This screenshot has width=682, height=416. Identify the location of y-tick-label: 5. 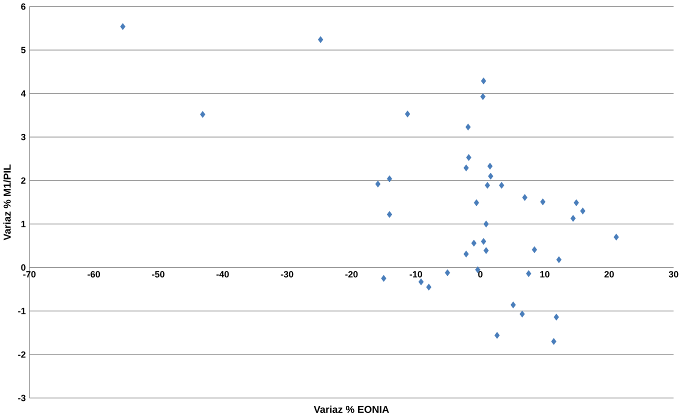
(23, 50).